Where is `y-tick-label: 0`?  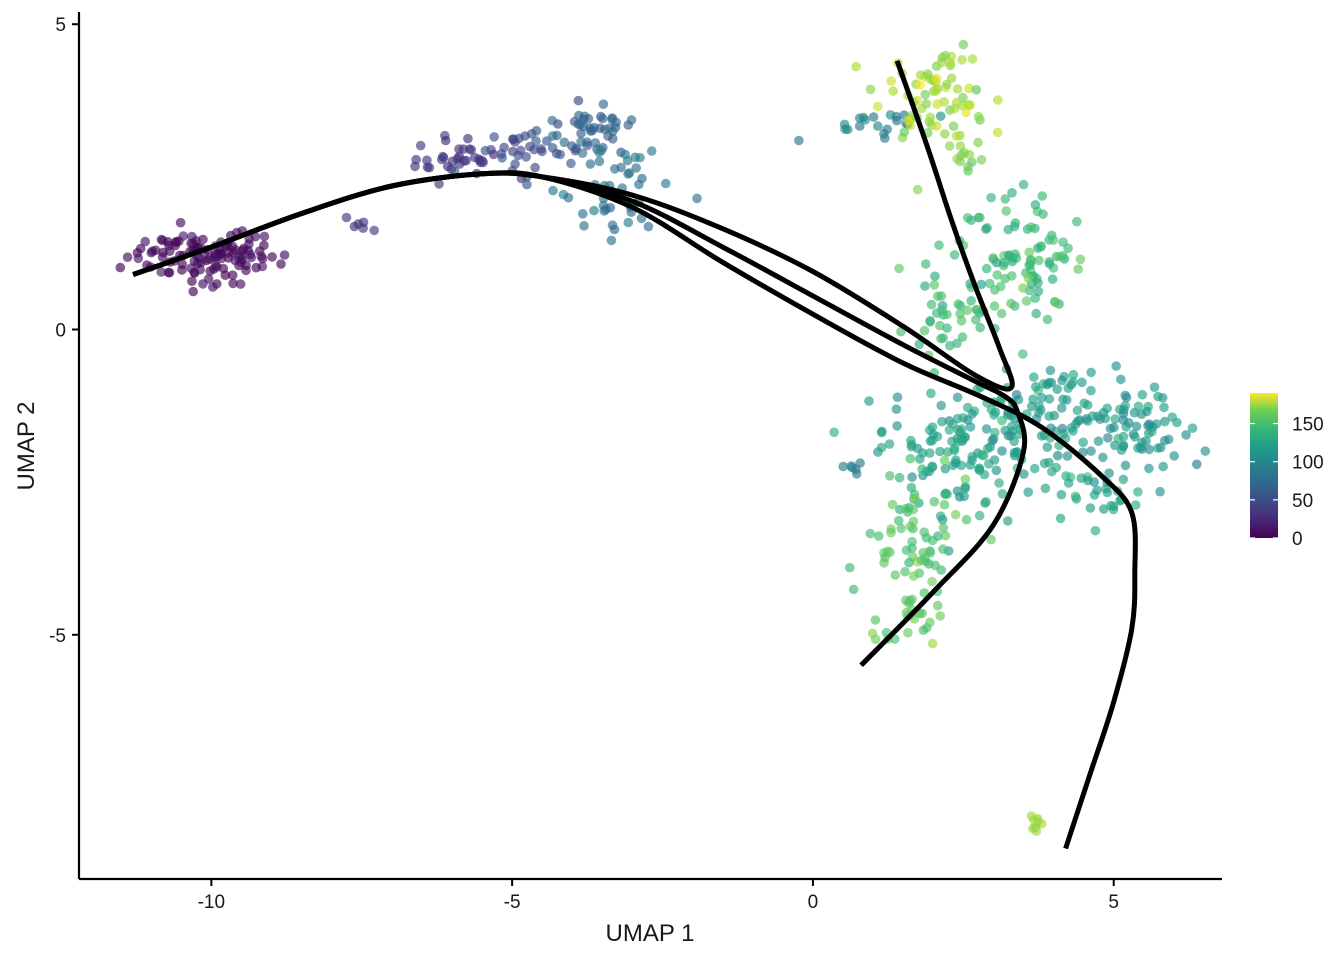 y-tick-label: 0 is located at coordinates (60, 330).